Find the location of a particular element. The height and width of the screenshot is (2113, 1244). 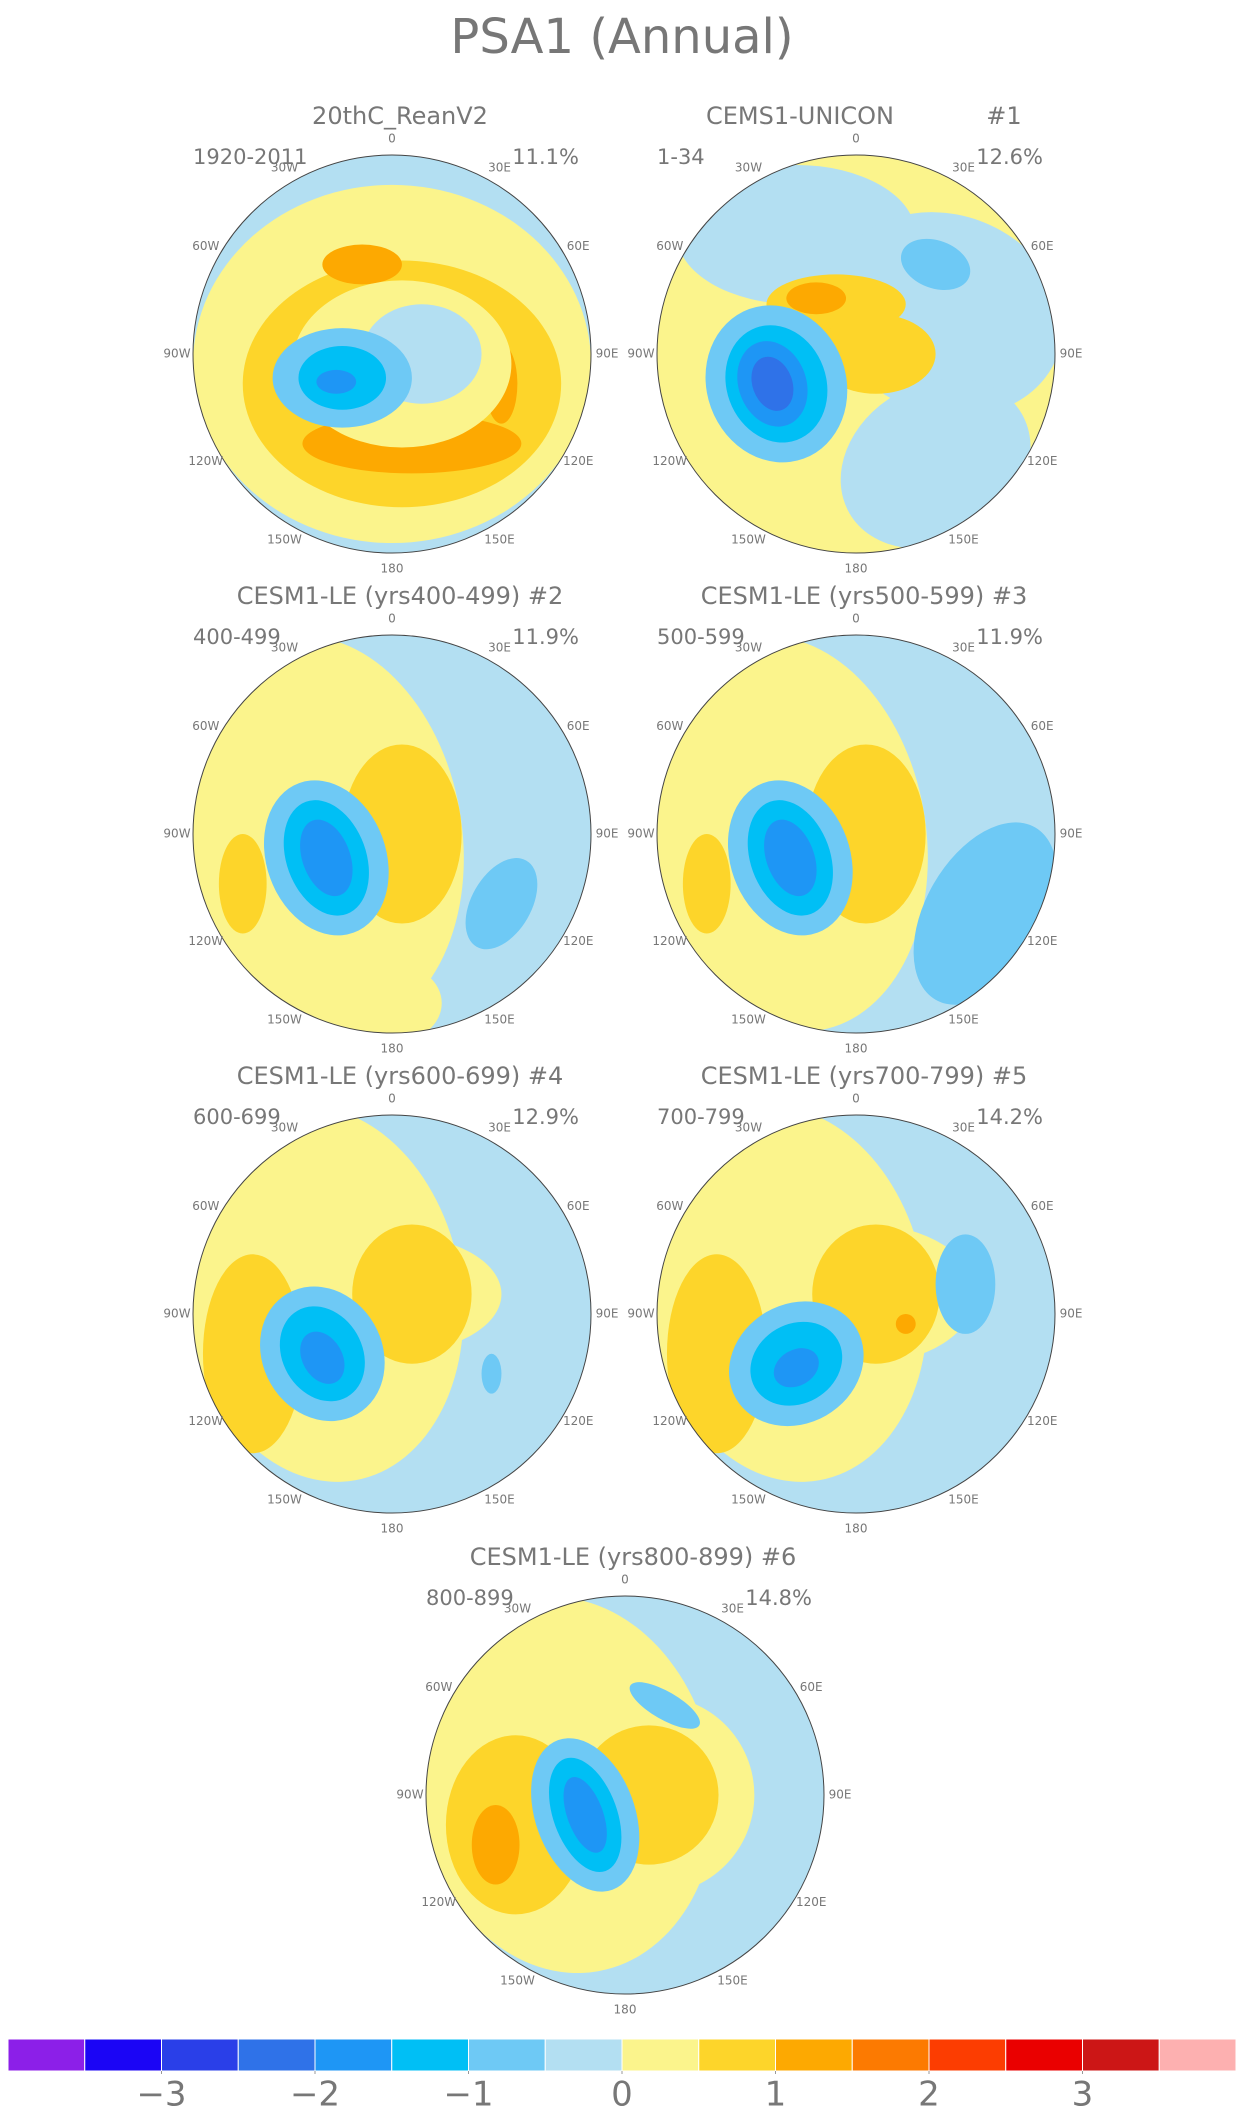

period: 800-899 is located at coordinates (470, 1598).